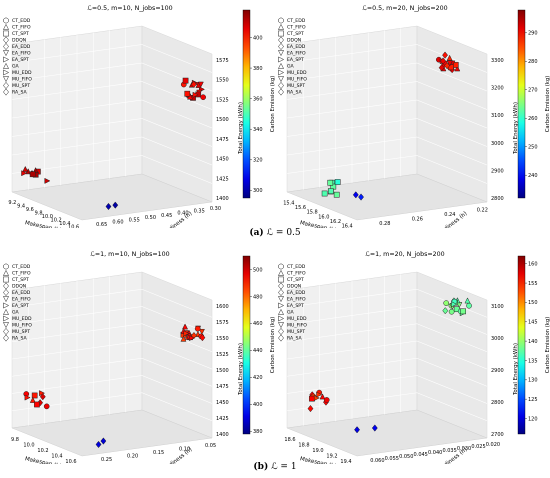  Describe the element at coordinates (21, 332) in the screenshot. I see `legend-label: MU_SPT` at that location.